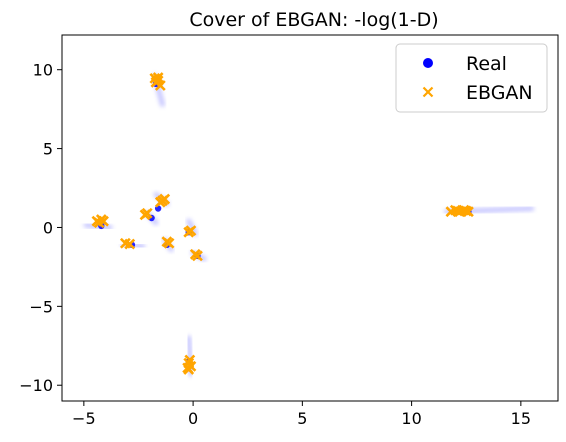 The height and width of the screenshot is (442, 566). Describe the element at coordinates (521, 418) in the screenshot. I see `x-tick-label: 15` at that location.